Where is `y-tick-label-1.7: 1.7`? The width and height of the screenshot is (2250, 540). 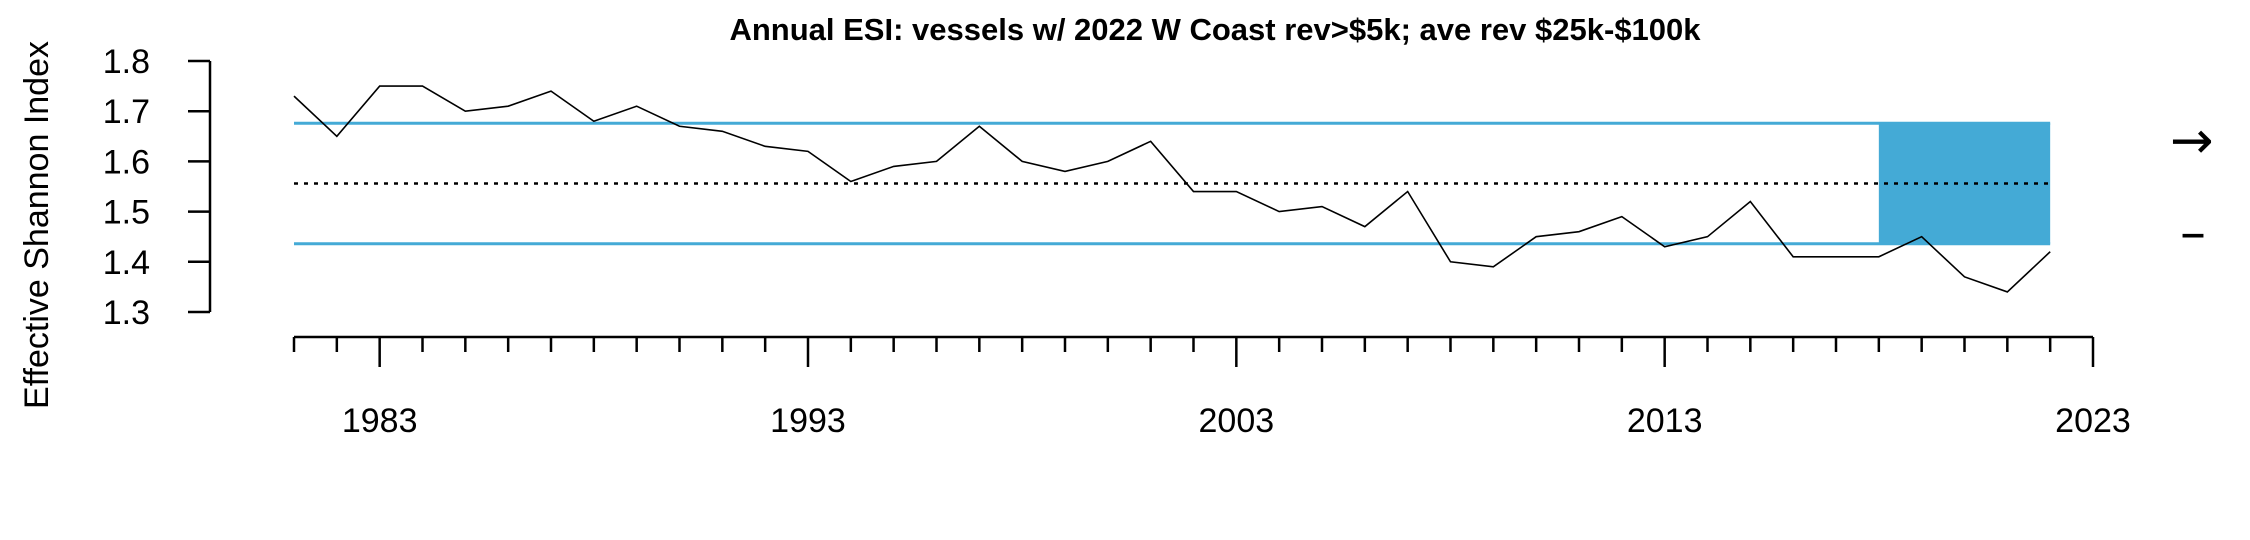 y-tick-label-1.7: 1.7 is located at coordinates (126, 112).